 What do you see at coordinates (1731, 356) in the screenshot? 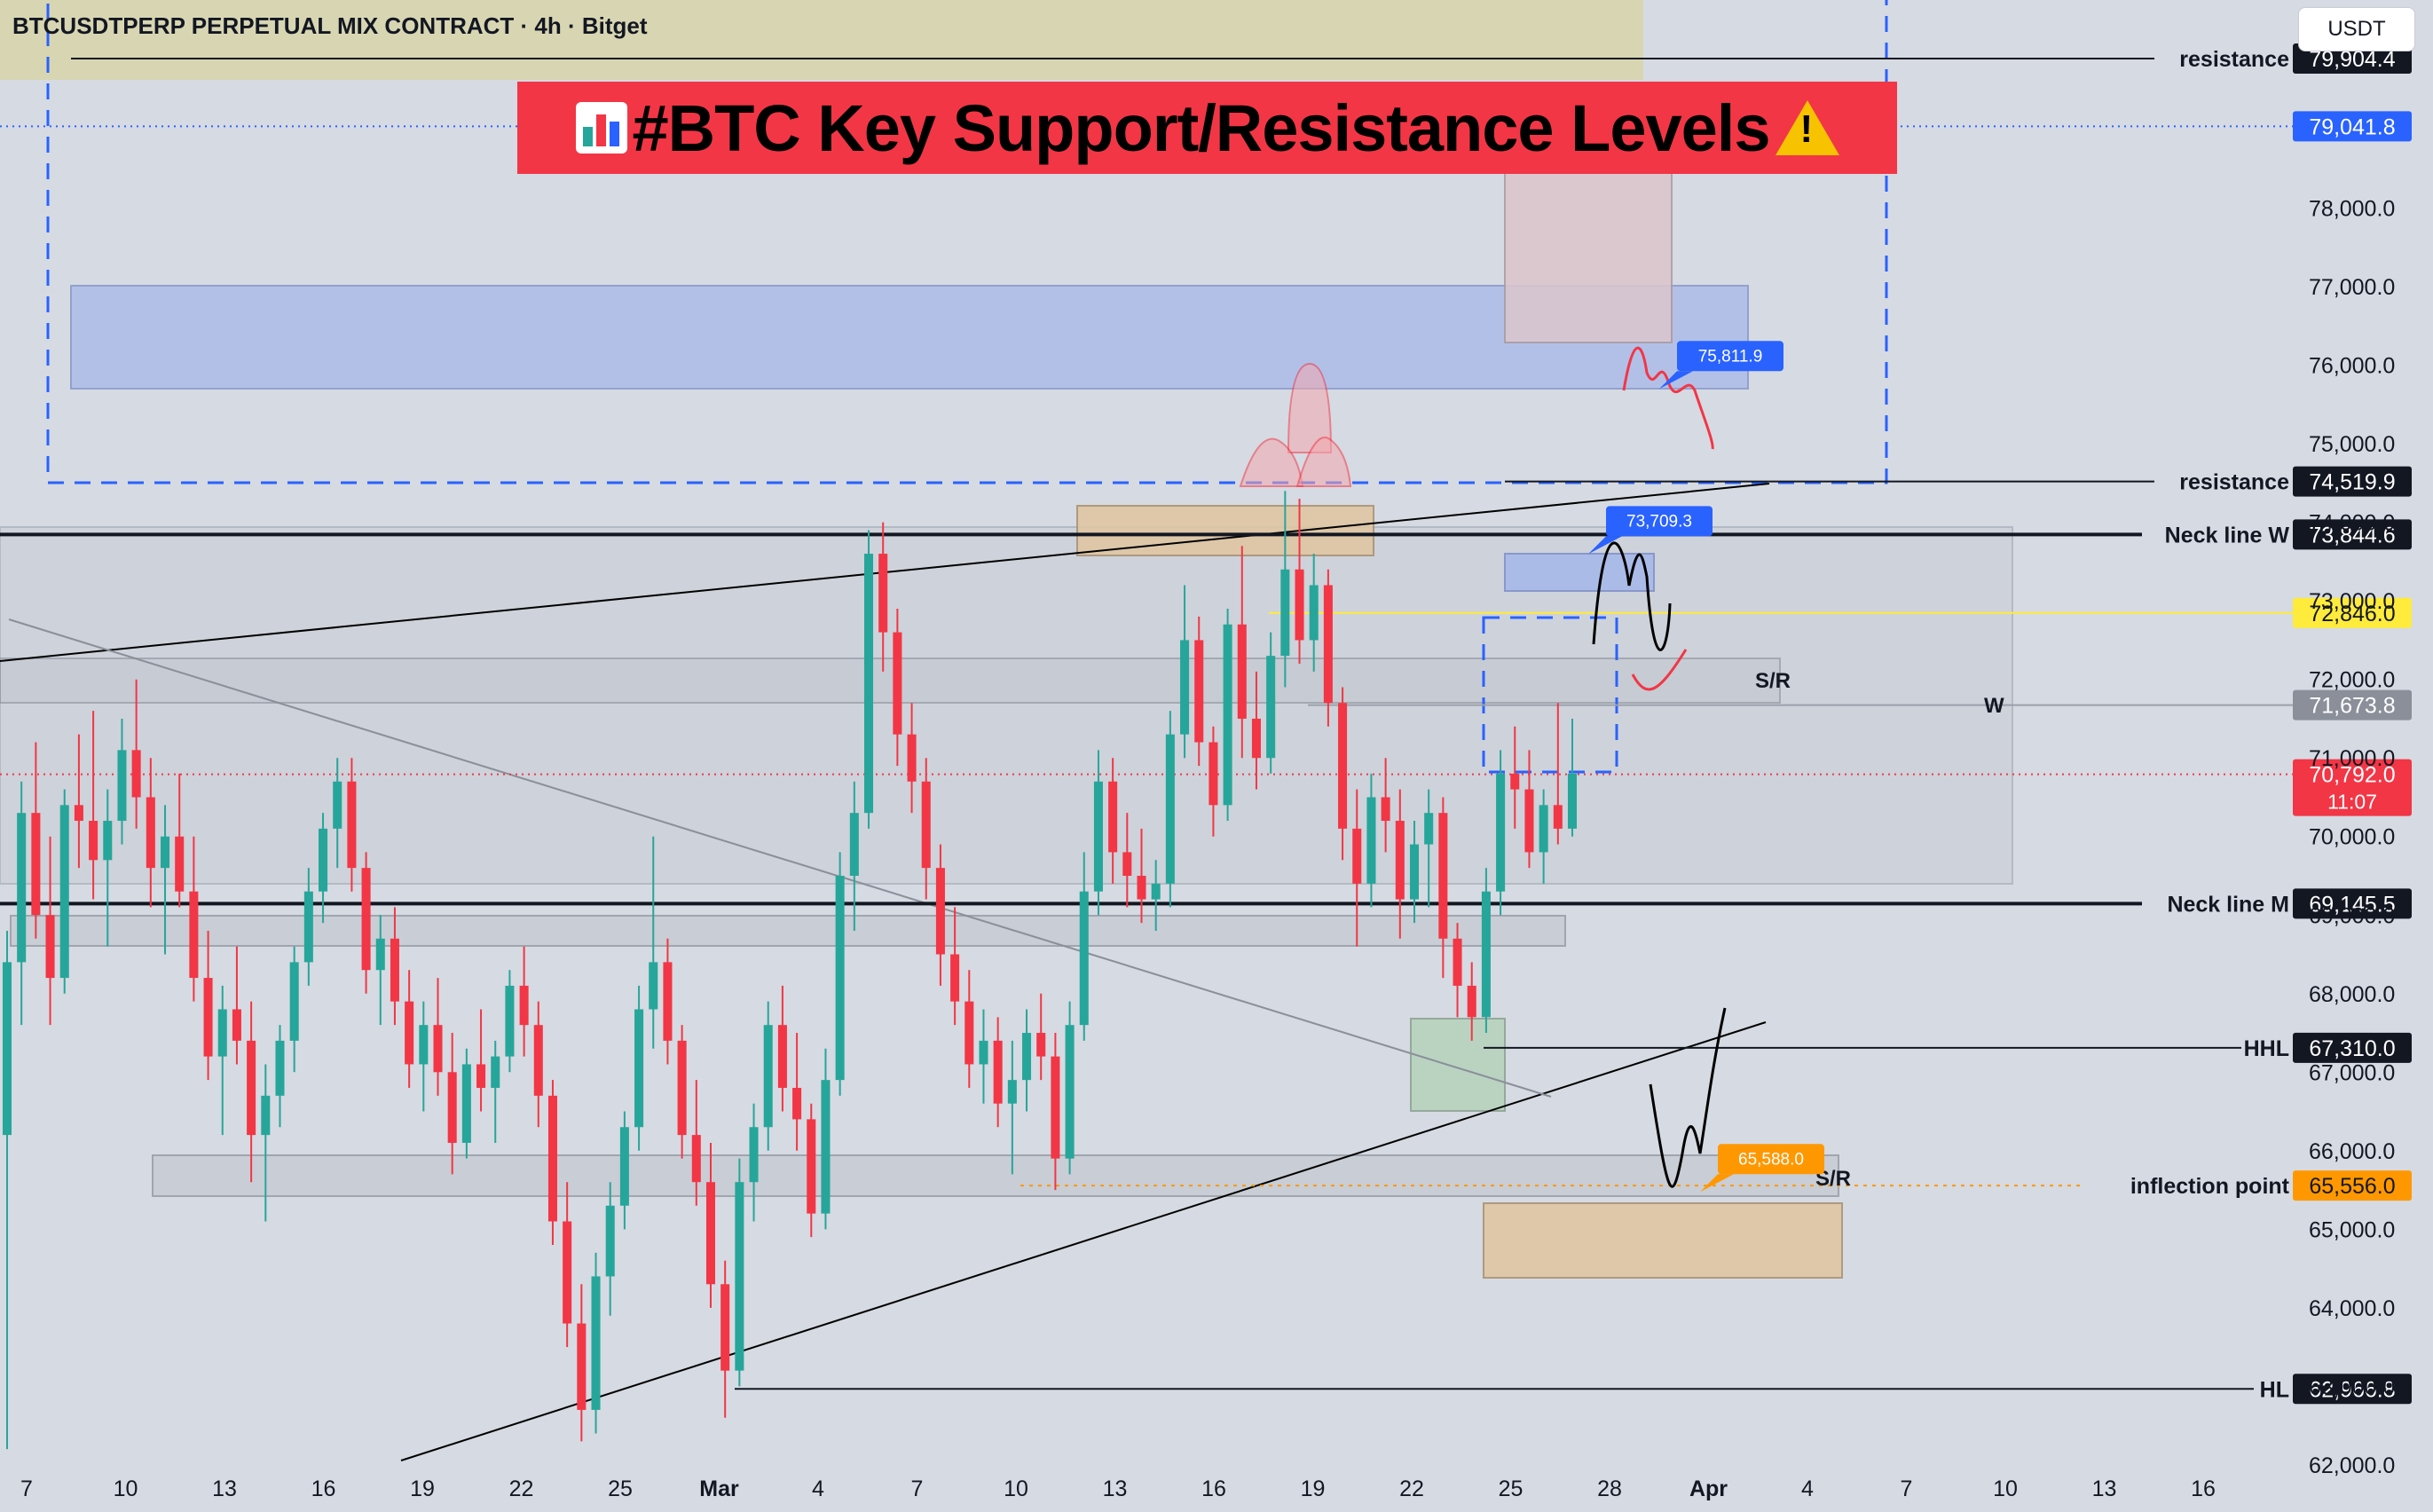
I see `callout-value: 75,811.9` at bounding box center [1731, 356].